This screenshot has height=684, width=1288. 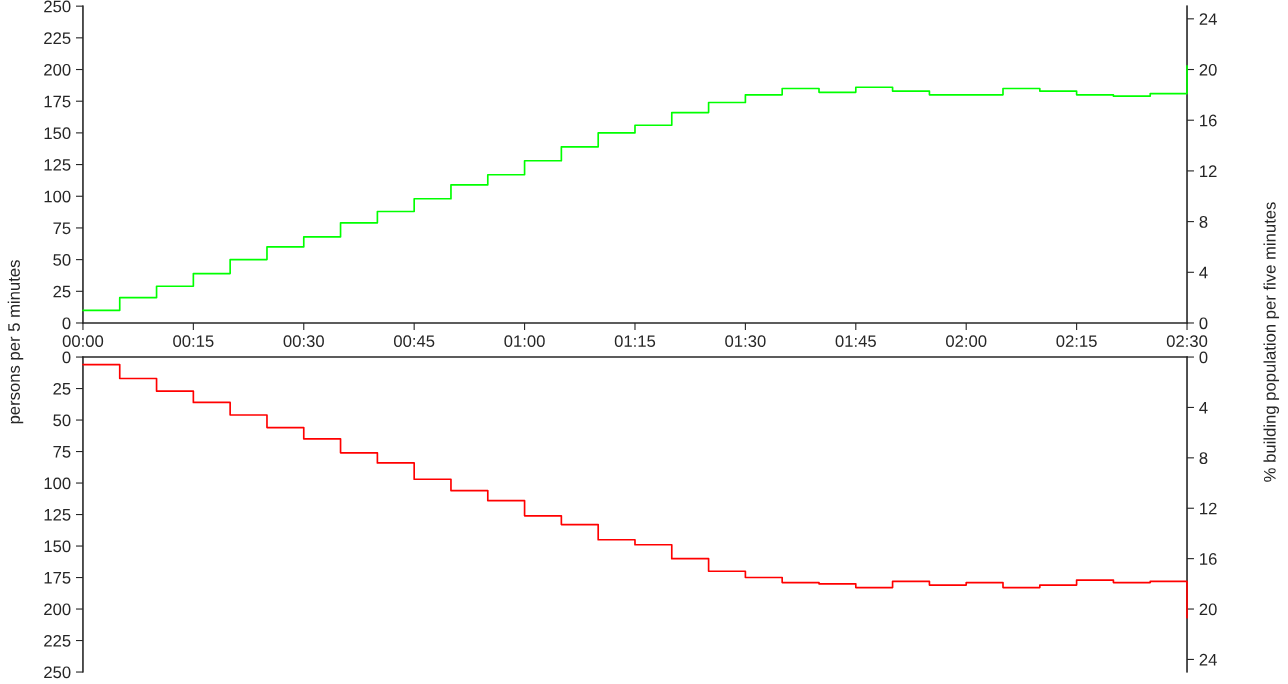 What do you see at coordinates (303, 341) in the screenshot?
I see `x-tick-label: 00:30` at bounding box center [303, 341].